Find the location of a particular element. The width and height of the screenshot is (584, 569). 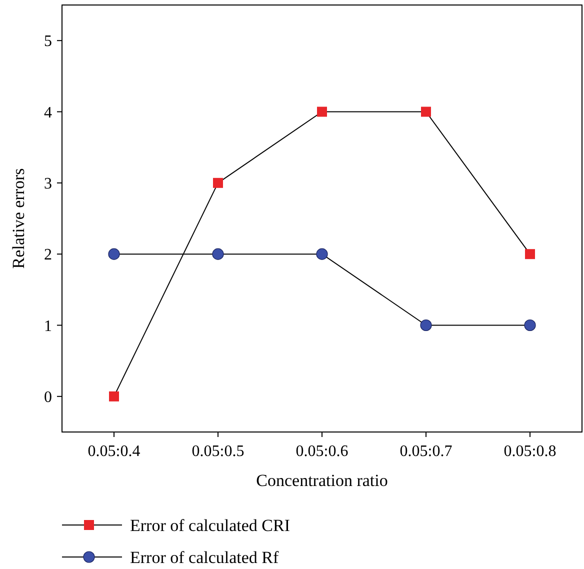

y-axis-title: Relative errors is located at coordinates (18, 218).